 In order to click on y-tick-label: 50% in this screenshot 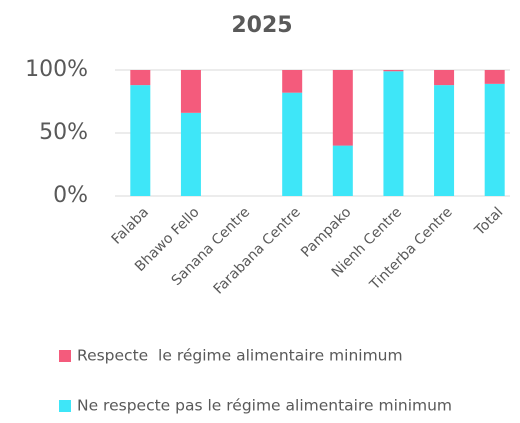, I will do `click(63, 132)`.